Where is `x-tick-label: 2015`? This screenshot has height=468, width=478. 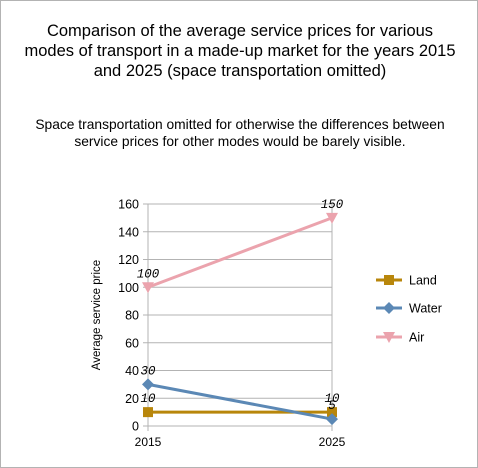 x-tick-label: 2015 is located at coordinates (148, 442).